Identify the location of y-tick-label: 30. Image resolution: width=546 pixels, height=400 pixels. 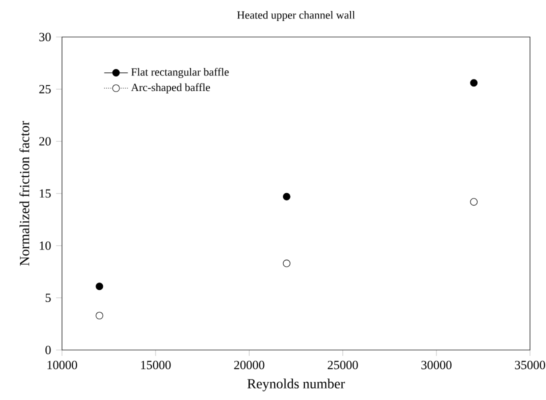
(45, 37).